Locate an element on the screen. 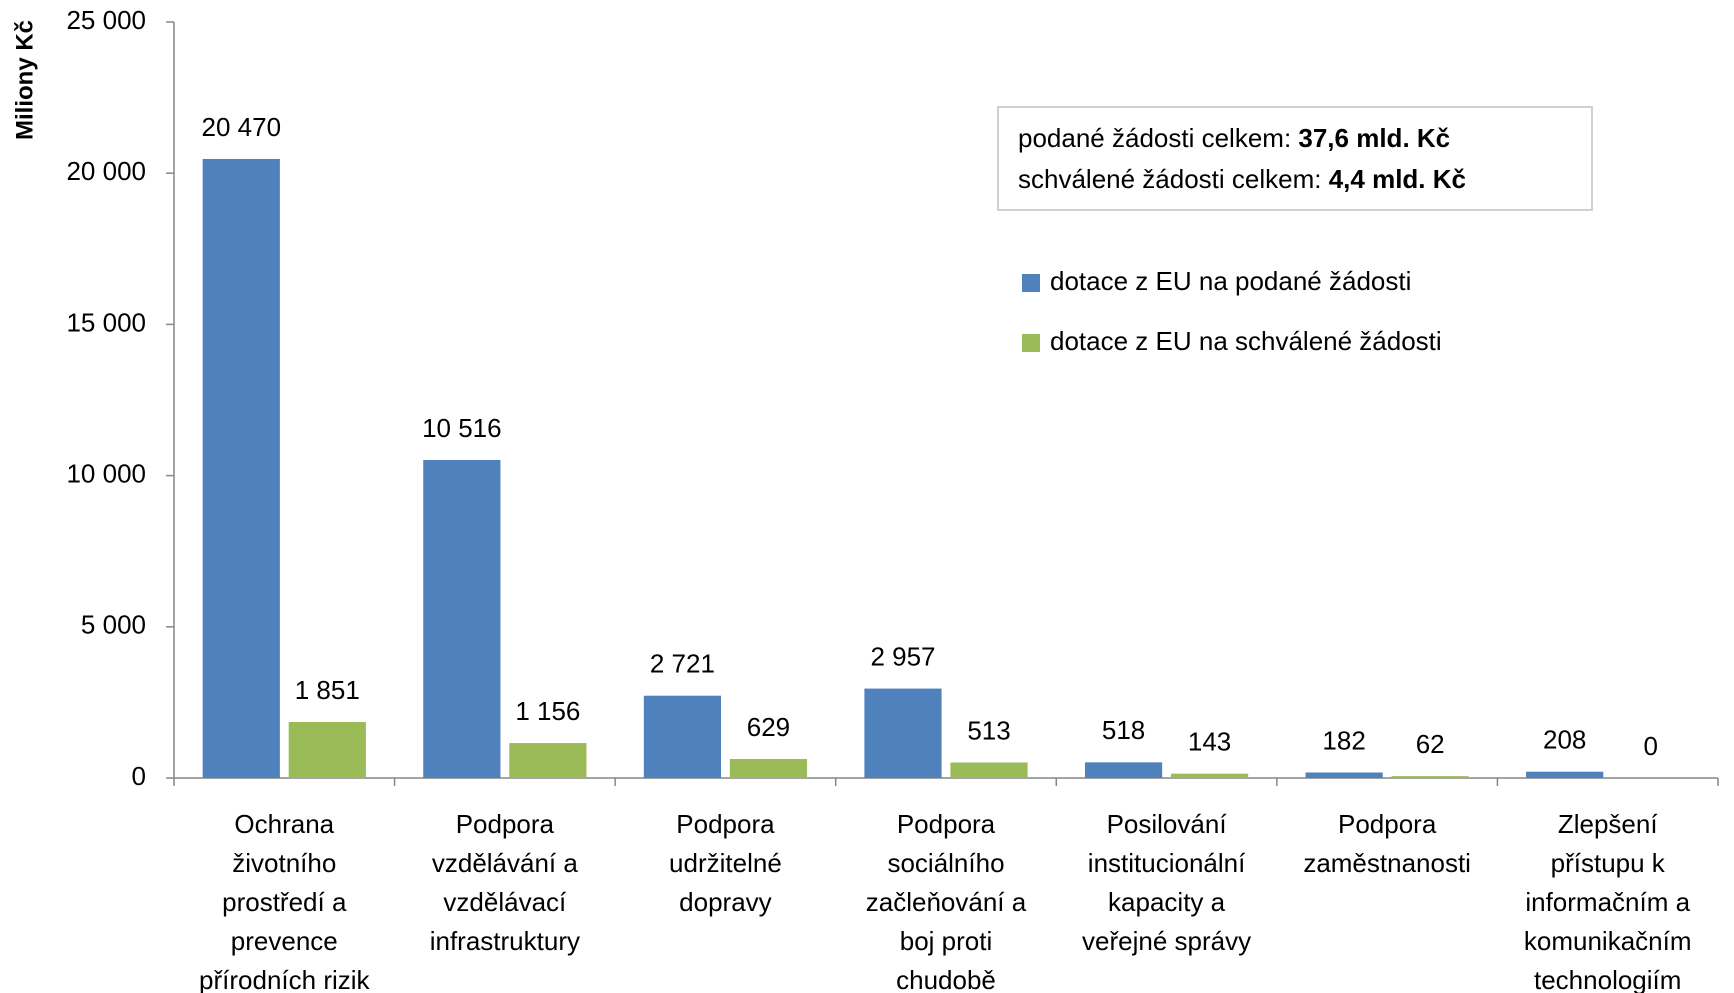  x-tick-label: začleňování a is located at coordinates (946, 902).